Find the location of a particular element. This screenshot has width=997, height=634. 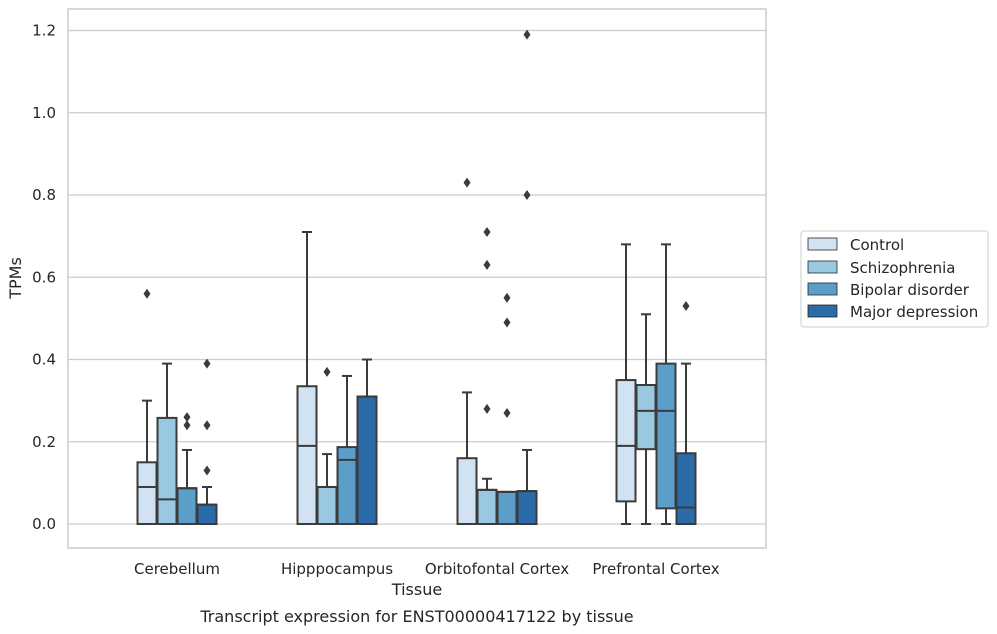

box-bipolar-disorder-cerebellum is located at coordinates (187, 469).